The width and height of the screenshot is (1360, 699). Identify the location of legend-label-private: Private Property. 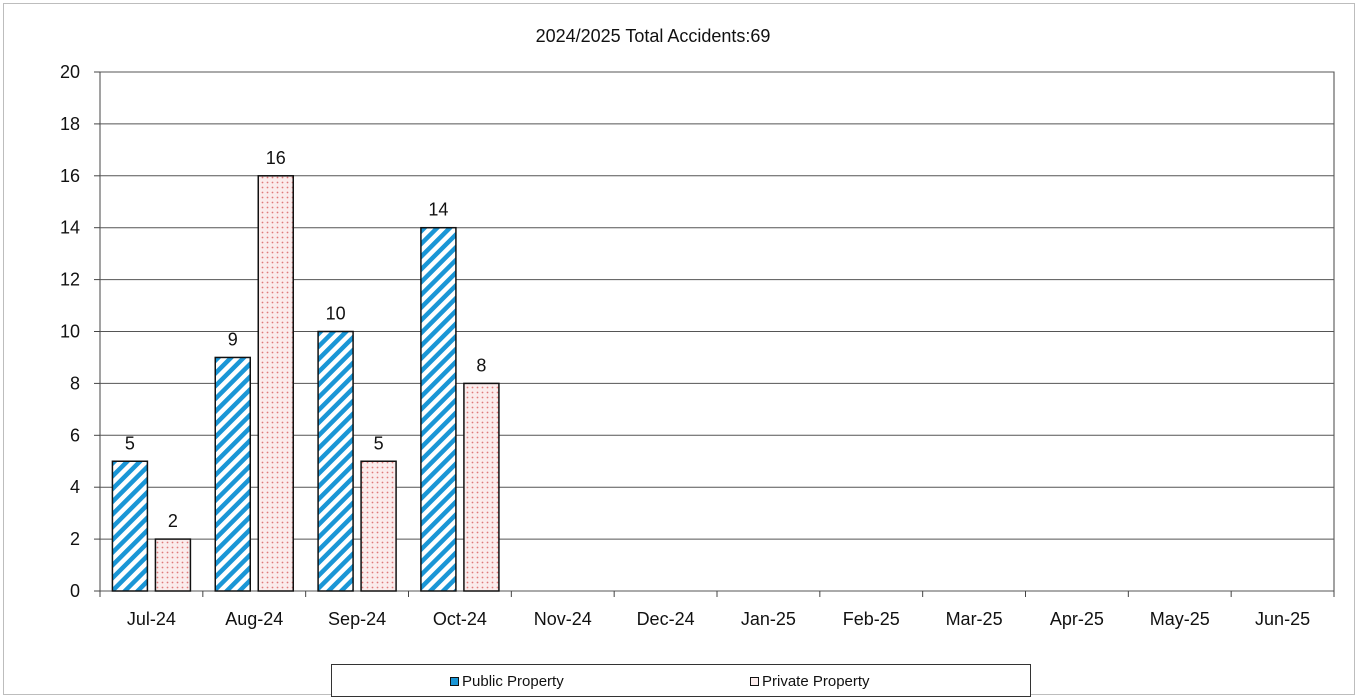
(816, 681).